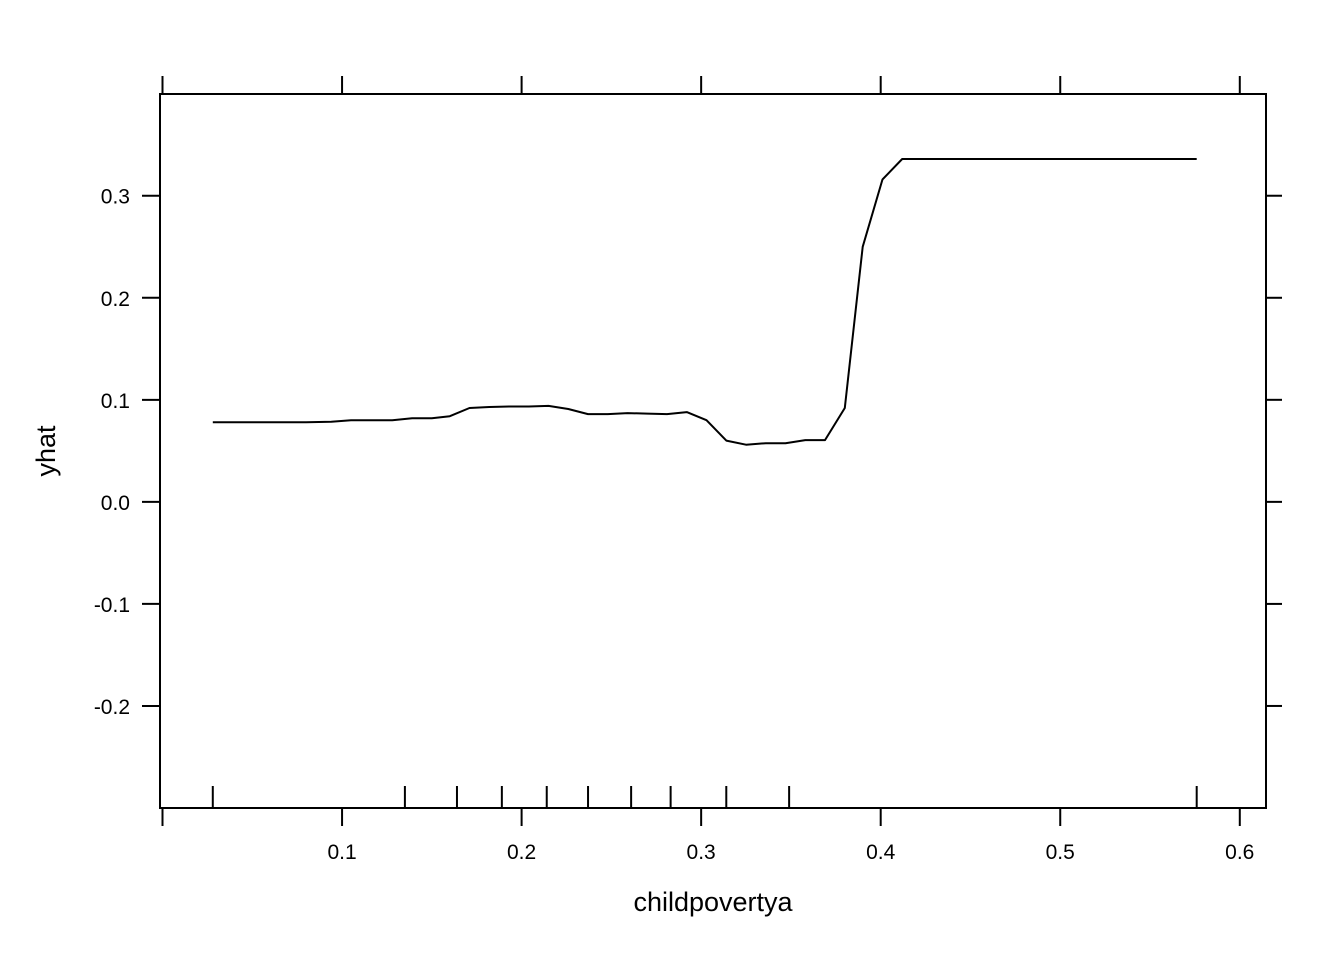 This screenshot has height=960, width=1344. I want to click on y-tick-label: 0.3, so click(115, 197).